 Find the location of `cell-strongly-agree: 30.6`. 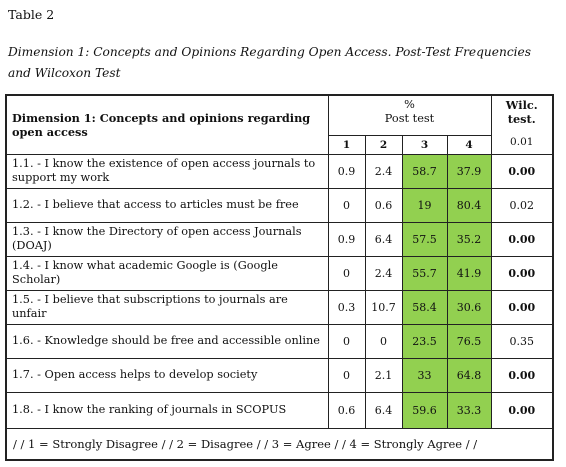

cell-strongly-agree: 30.6 is located at coordinates (469, 307).